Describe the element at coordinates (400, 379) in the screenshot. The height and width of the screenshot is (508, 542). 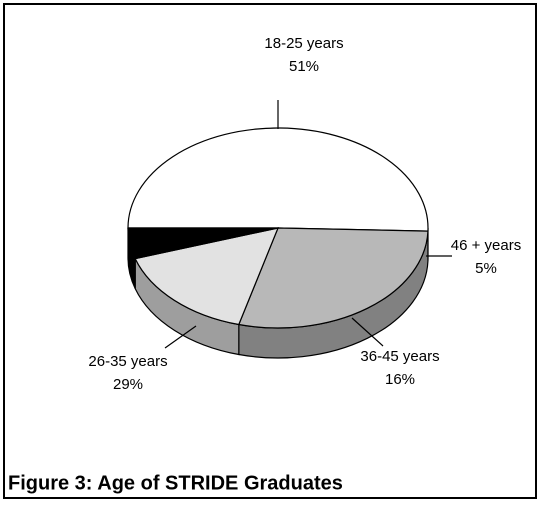
I see `slice-value: 16%` at that location.